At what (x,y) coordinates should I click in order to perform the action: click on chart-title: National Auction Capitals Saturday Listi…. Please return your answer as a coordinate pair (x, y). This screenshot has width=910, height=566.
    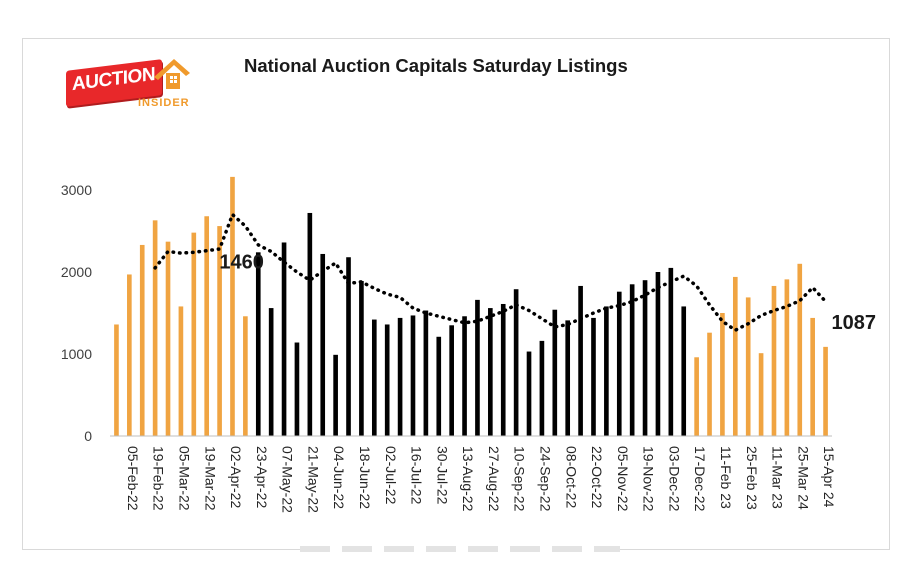
    Looking at the image, I should click on (436, 65).